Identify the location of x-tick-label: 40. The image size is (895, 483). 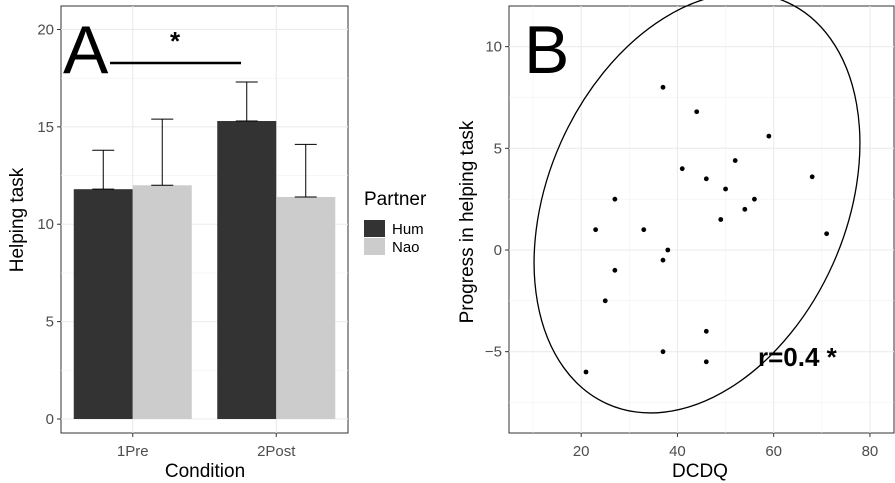
(677, 451).